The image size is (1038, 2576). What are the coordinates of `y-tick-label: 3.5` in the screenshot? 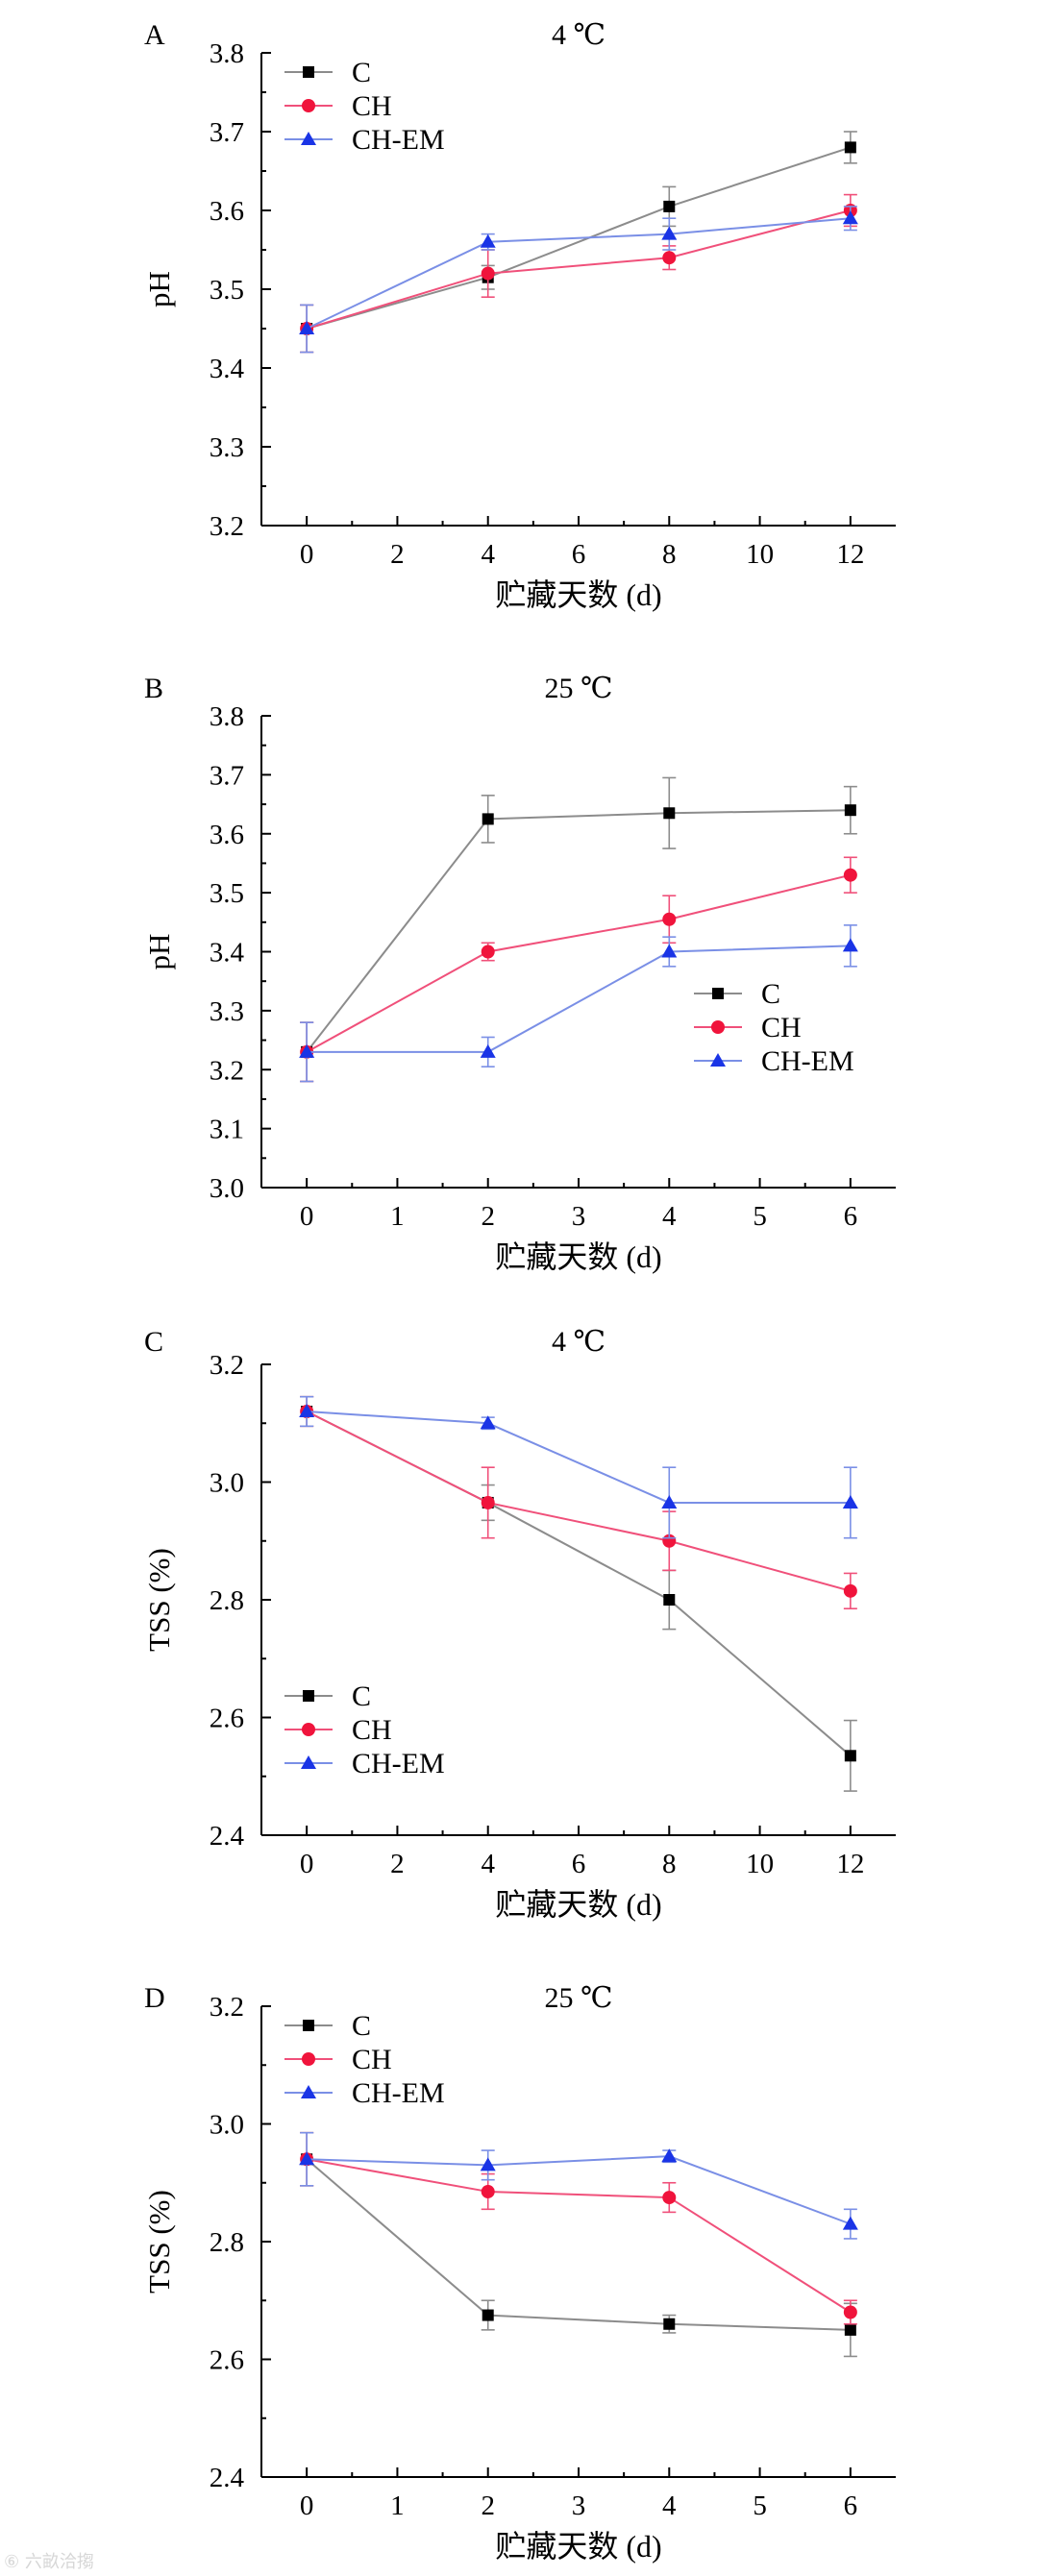 It's located at (227, 893).